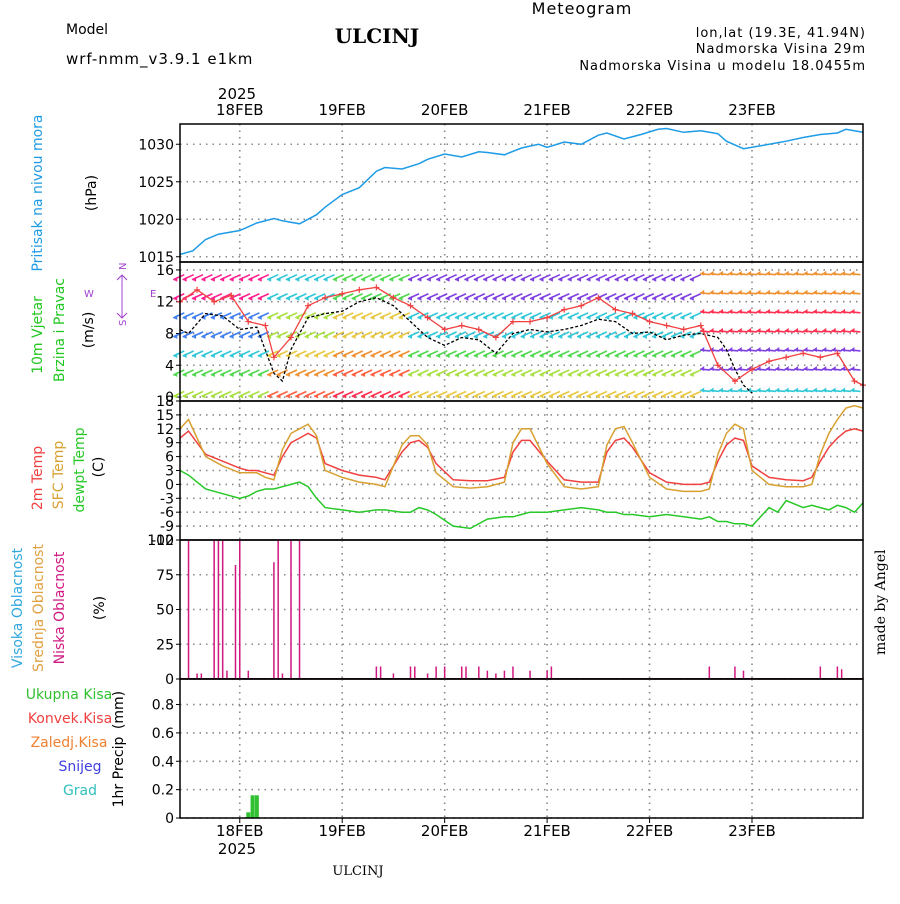  I want to click on top-day-label: 22FEB, so click(649, 110).